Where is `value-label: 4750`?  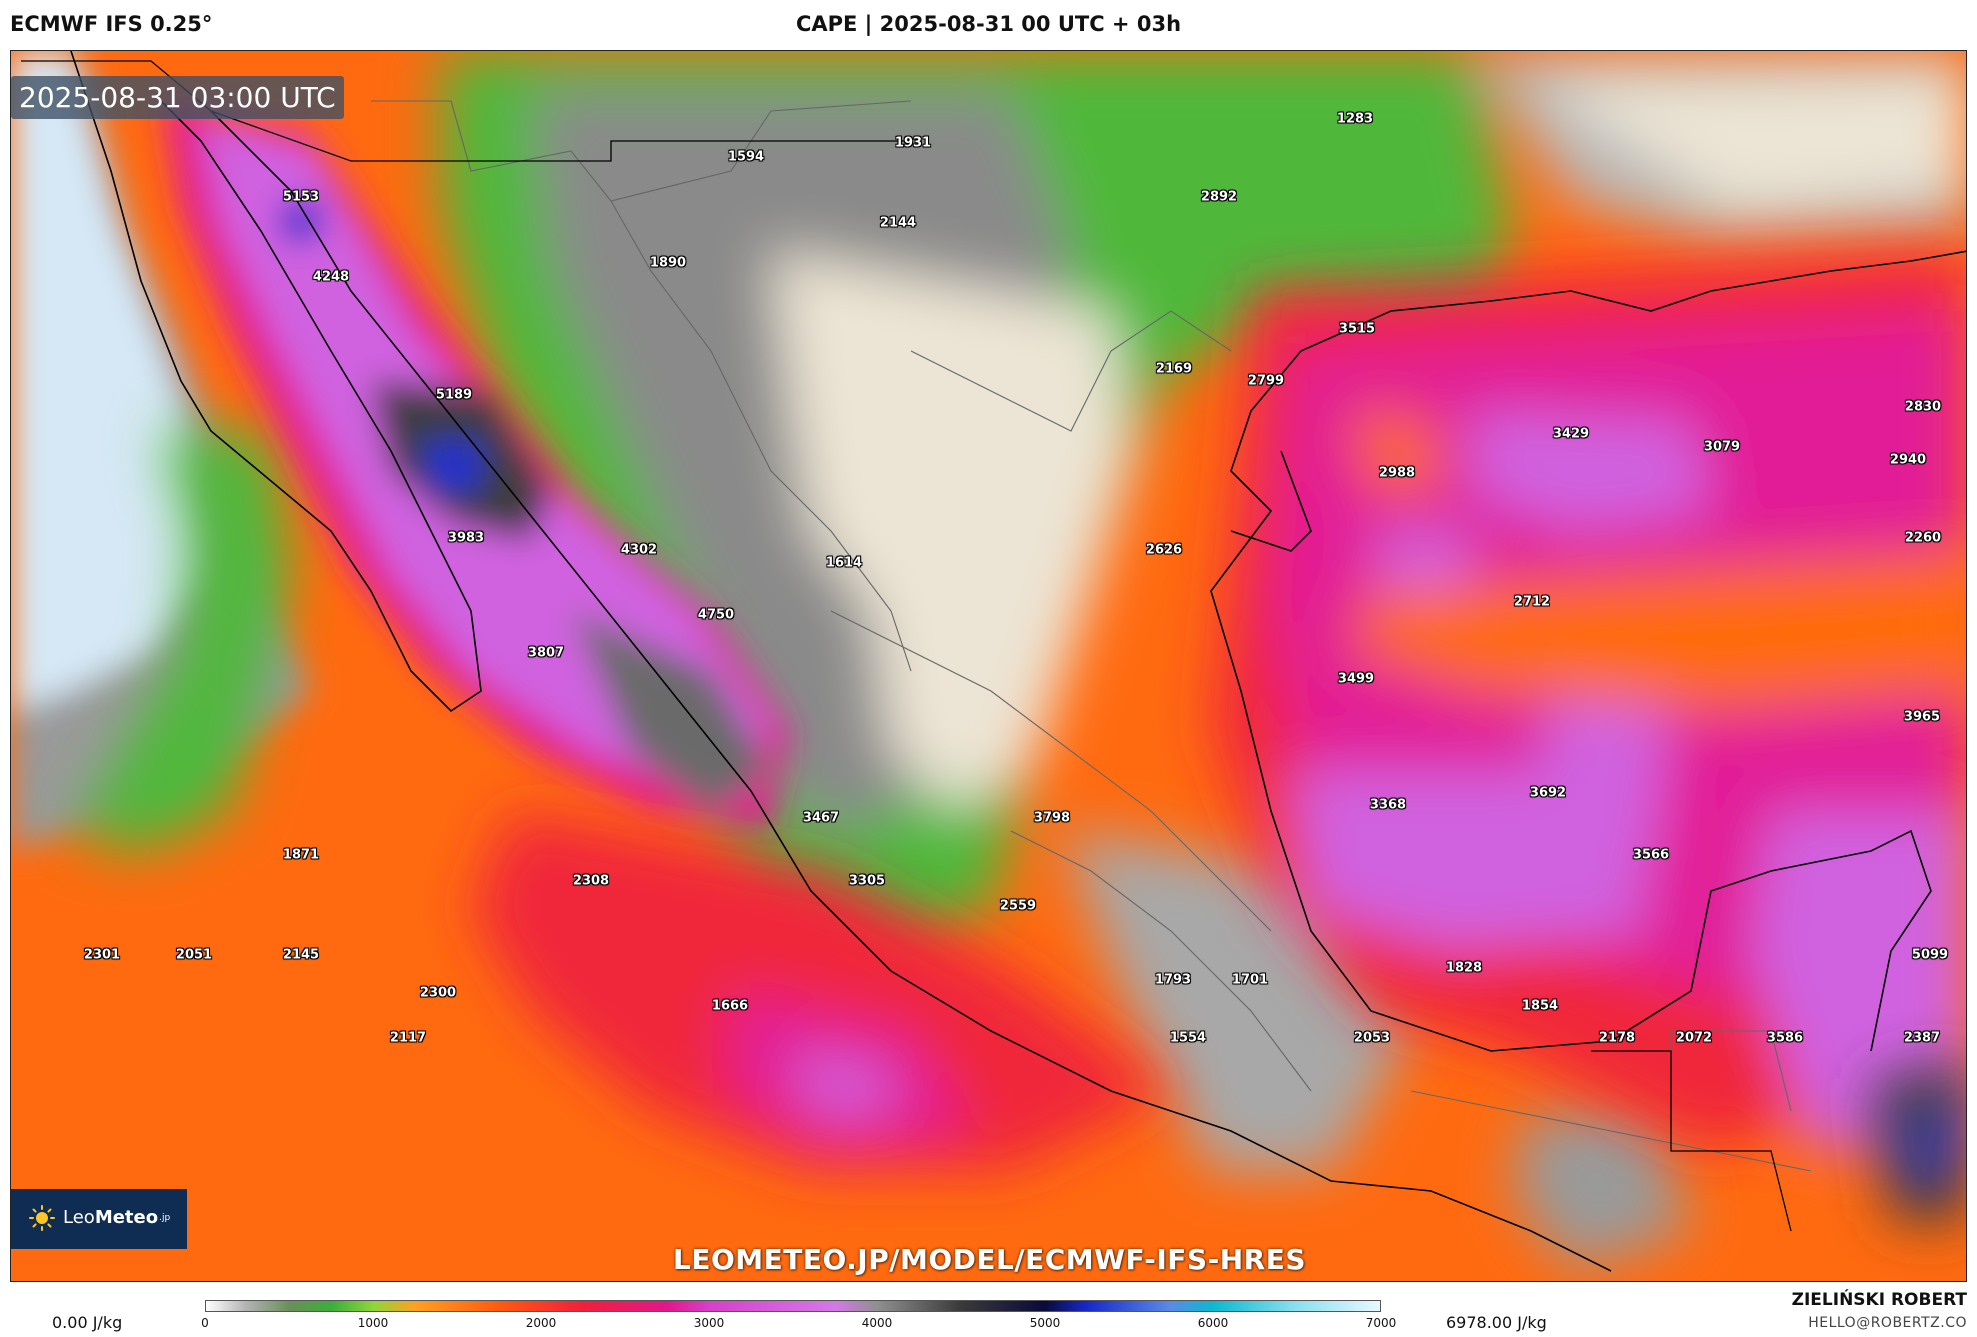
value-label: 4750 is located at coordinates (716, 615).